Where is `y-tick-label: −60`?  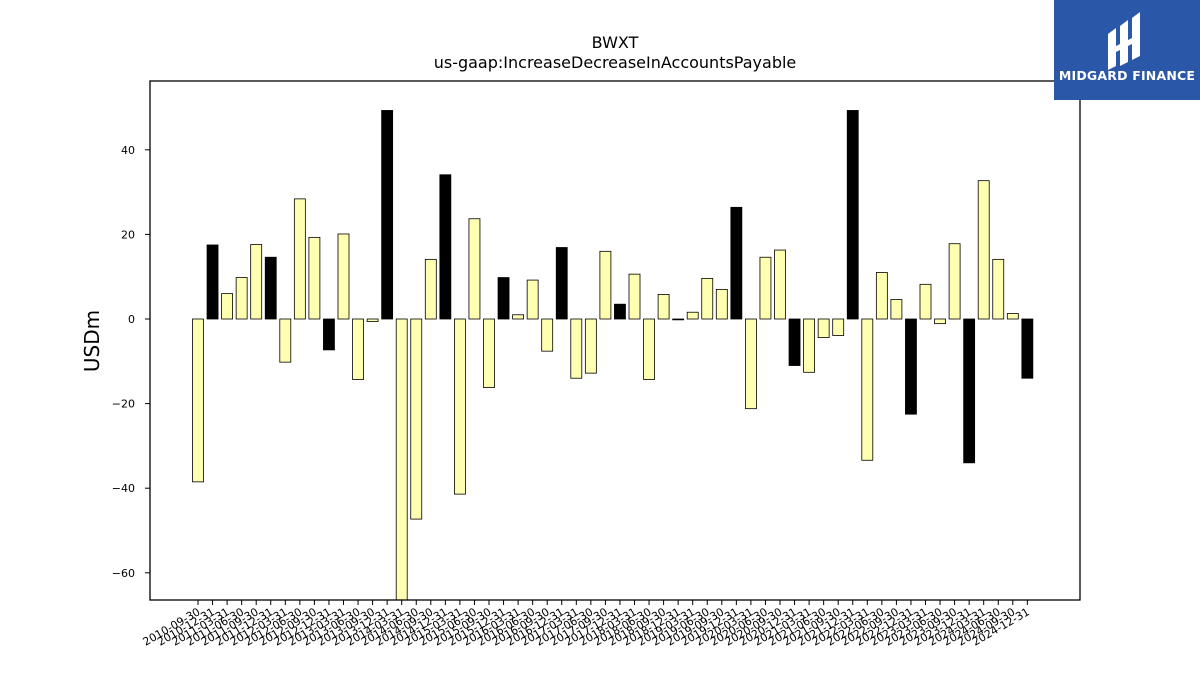 y-tick-label: −60 is located at coordinates (123, 573).